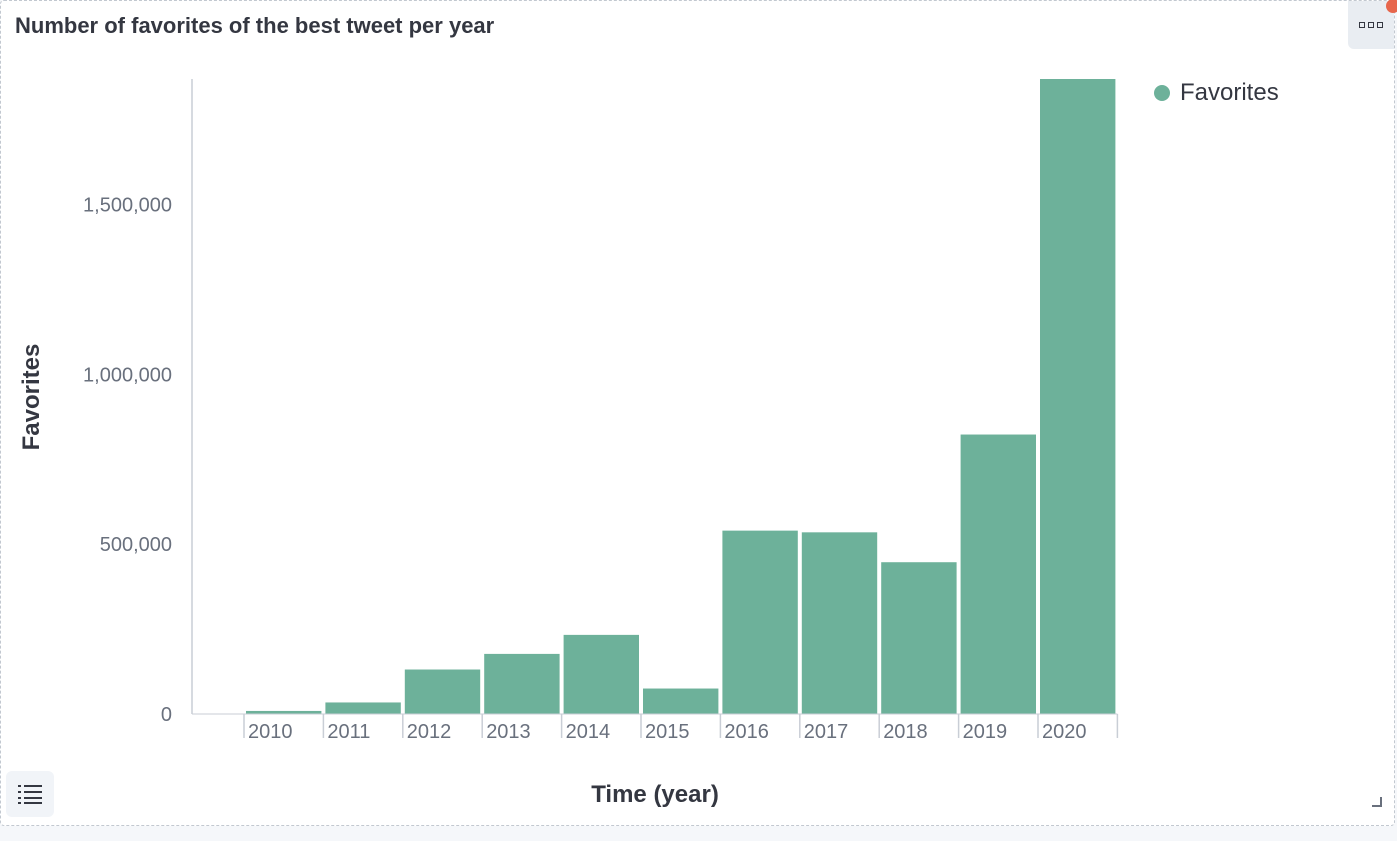 Image resolution: width=1397 pixels, height=841 pixels. What do you see at coordinates (905, 732) in the screenshot?
I see `x-tick-label: 2018` at bounding box center [905, 732].